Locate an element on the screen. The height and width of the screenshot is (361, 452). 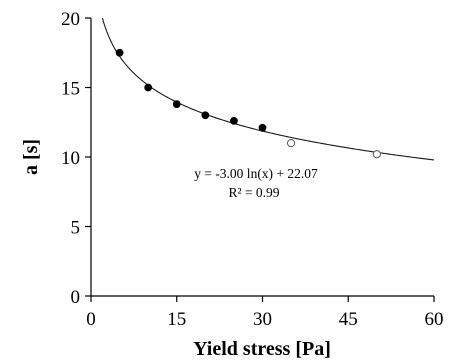
x-tick-label: 45 is located at coordinates (348, 319).